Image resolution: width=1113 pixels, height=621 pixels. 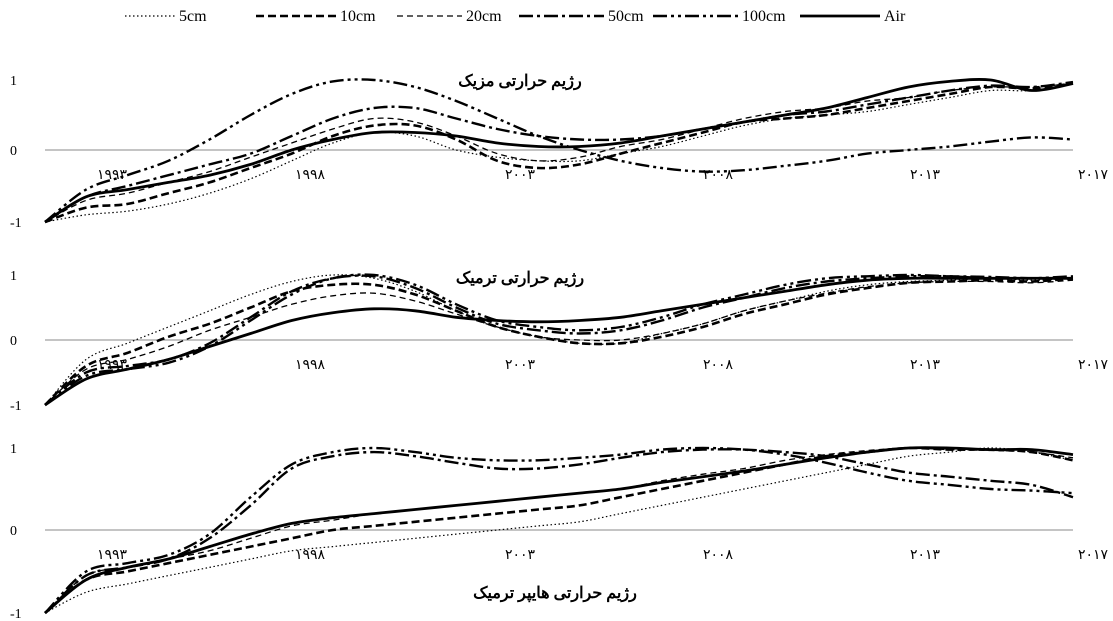 I want to click on legend: 5cm 10cm 20cm 50cm 100cm Air, so click(x=515, y=16).